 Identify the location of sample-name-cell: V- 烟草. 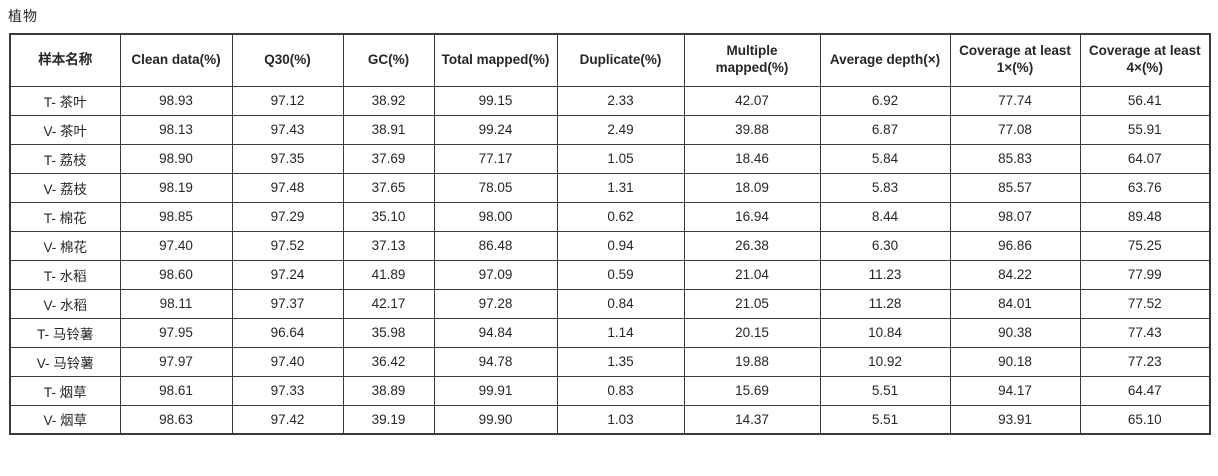
(65, 419).